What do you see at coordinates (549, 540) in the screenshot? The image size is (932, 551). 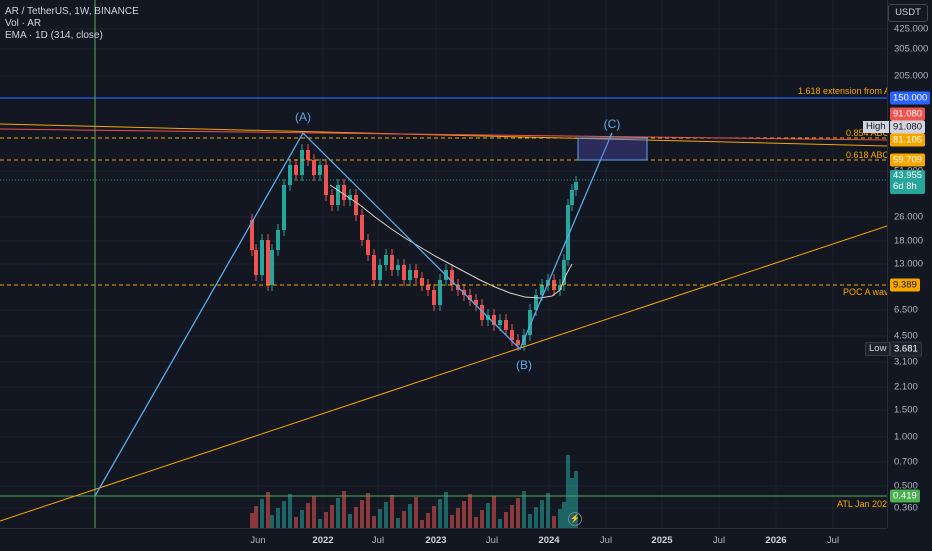 I see `time-label: 2024` at bounding box center [549, 540].